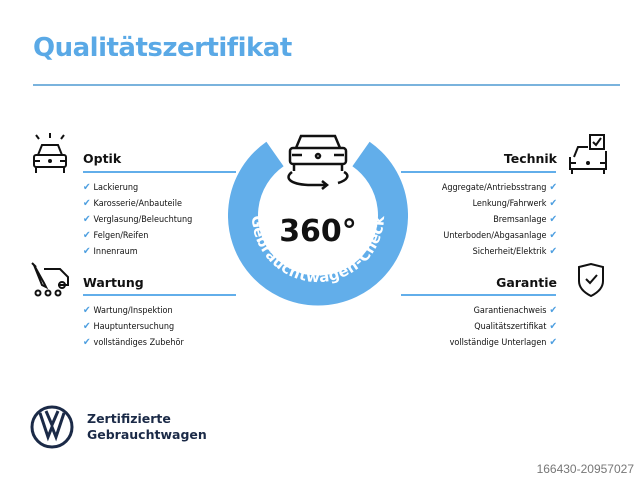  Describe the element at coordinates (478, 172) in the screenshot. I see `technik-divider` at that location.